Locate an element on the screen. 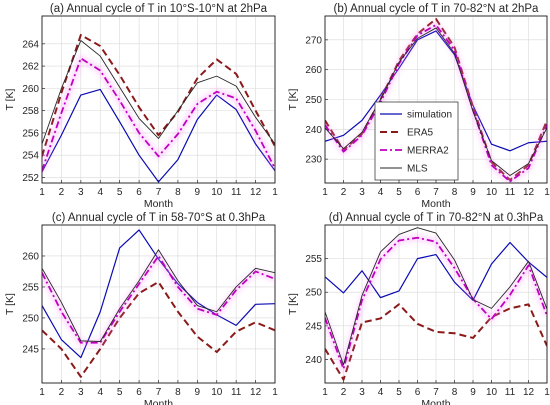 Image resolution: width=550 pixels, height=405 pixels. legend-label-mls: MLS is located at coordinates (417, 169).